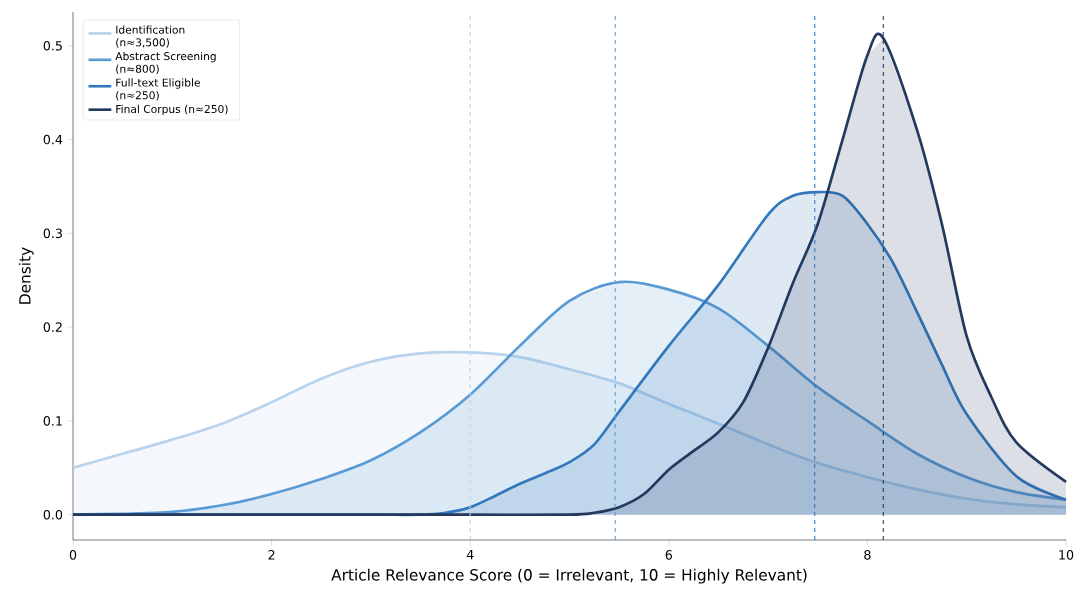  I want to click on y-tick-label: 0.5, so click(52, 45).